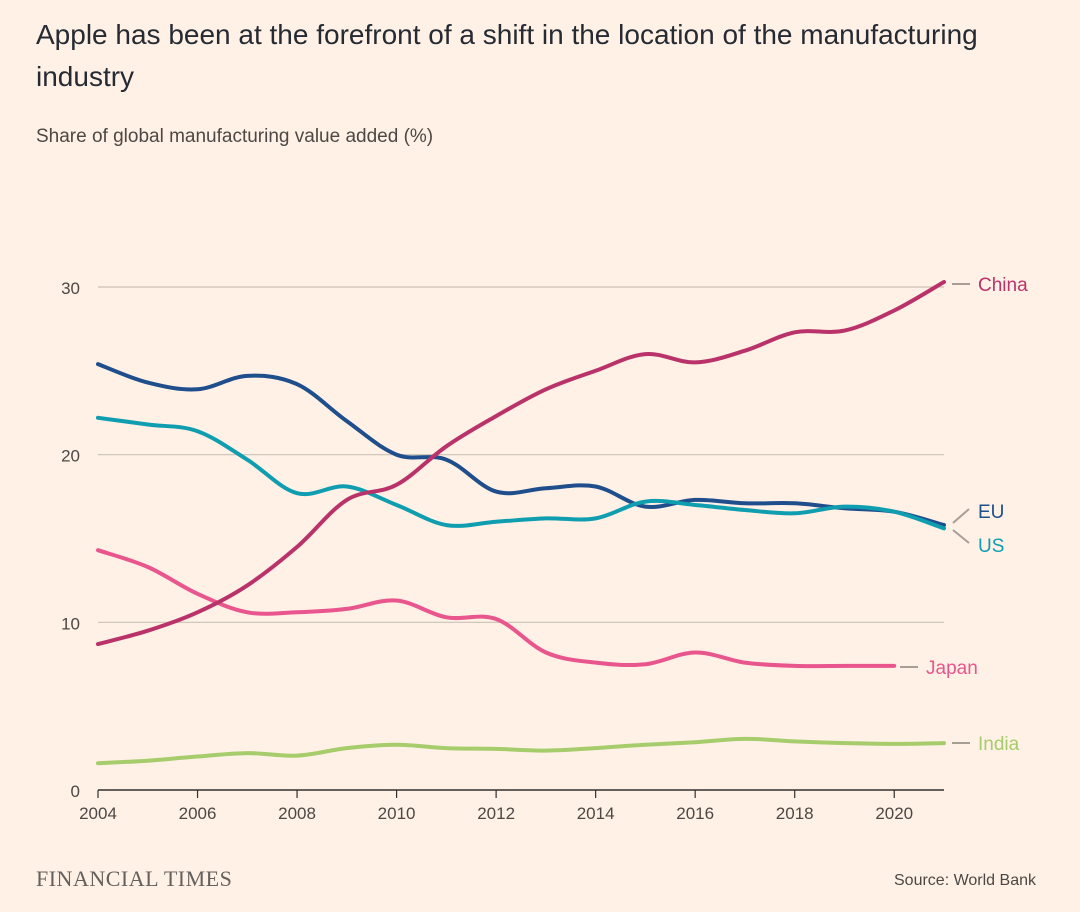  Describe the element at coordinates (521, 751) in the screenshot. I see `series-line-india` at that location.